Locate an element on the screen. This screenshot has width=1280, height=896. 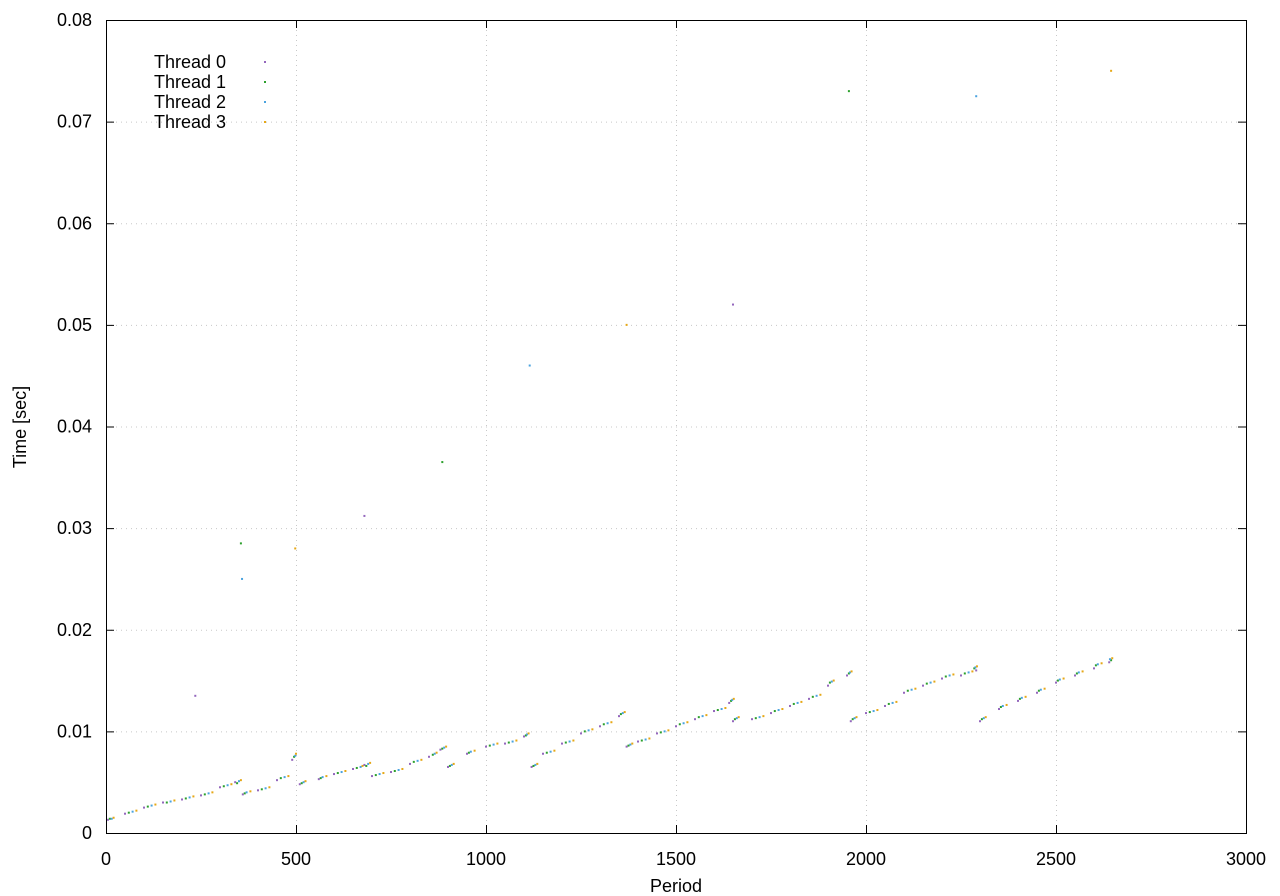
y-tick-label: 0.08 is located at coordinates (74, 20).